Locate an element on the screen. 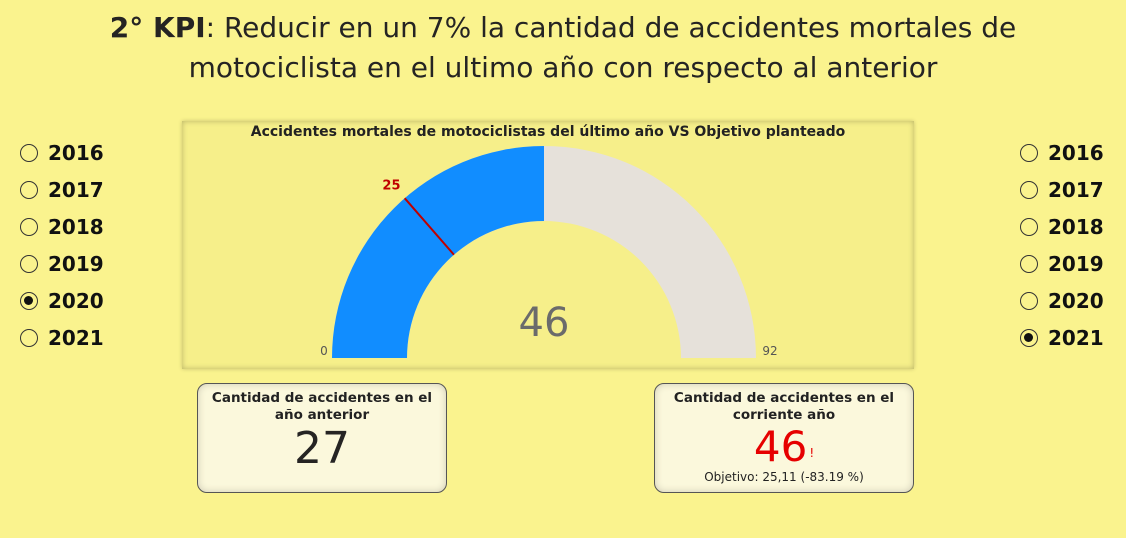  year-current-option-label: 2018 is located at coordinates (1076, 226).